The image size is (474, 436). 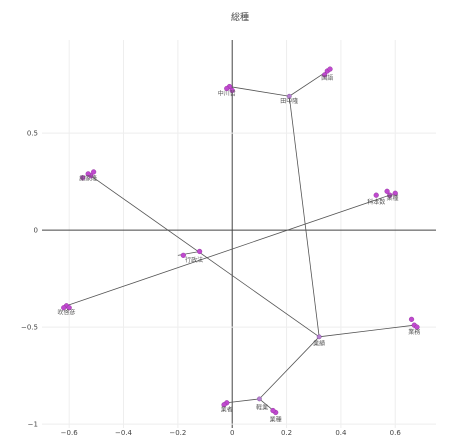 I want to click on x-tick-label: −0.6, so click(x=70, y=432).